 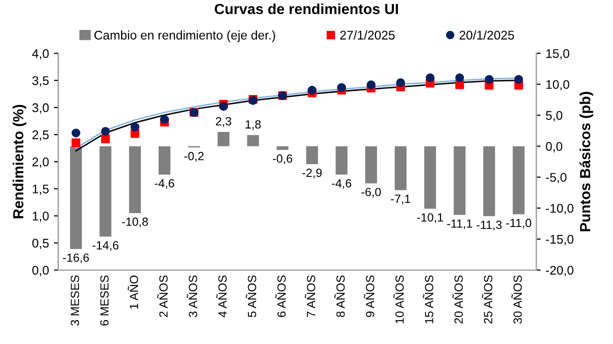 What do you see at coordinates (133, 292) in the screenshot?
I see `x-tick-label: 1 AÑO` at bounding box center [133, 292].